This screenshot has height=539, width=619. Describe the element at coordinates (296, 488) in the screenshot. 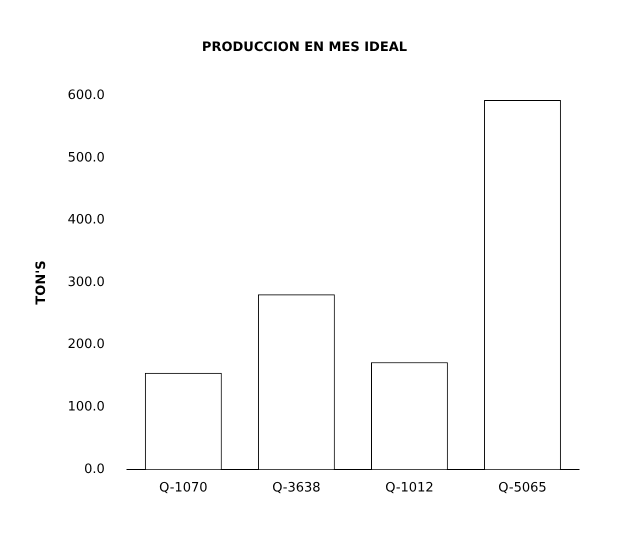

I see `x-tick-label: Q-3638` at that location.